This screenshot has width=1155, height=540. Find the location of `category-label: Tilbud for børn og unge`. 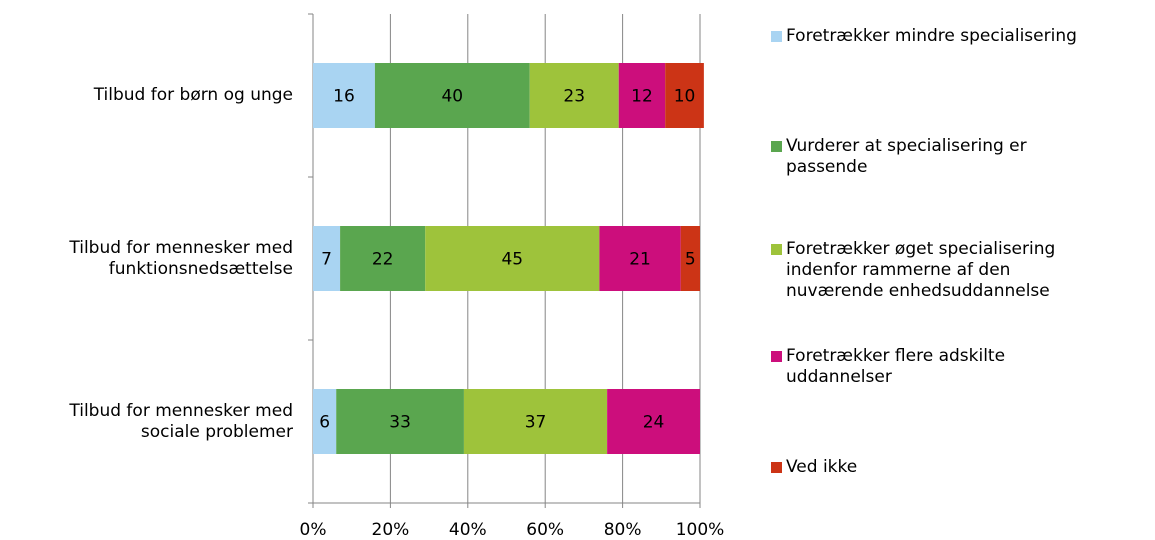

category-label: Tilbud for børn og unge is located at coordinates (193, 95).